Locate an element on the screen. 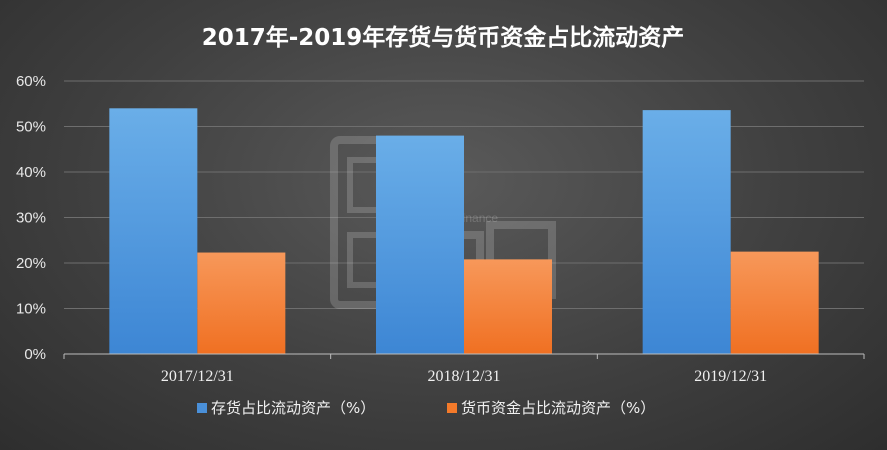 The width and height of the screenshot is (887, 450). y-tick-label: 20% is located at coordinates (31, 263).